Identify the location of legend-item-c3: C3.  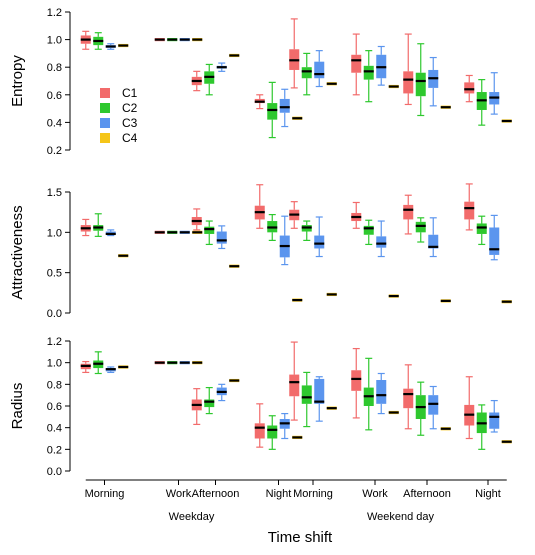
(119, 123).